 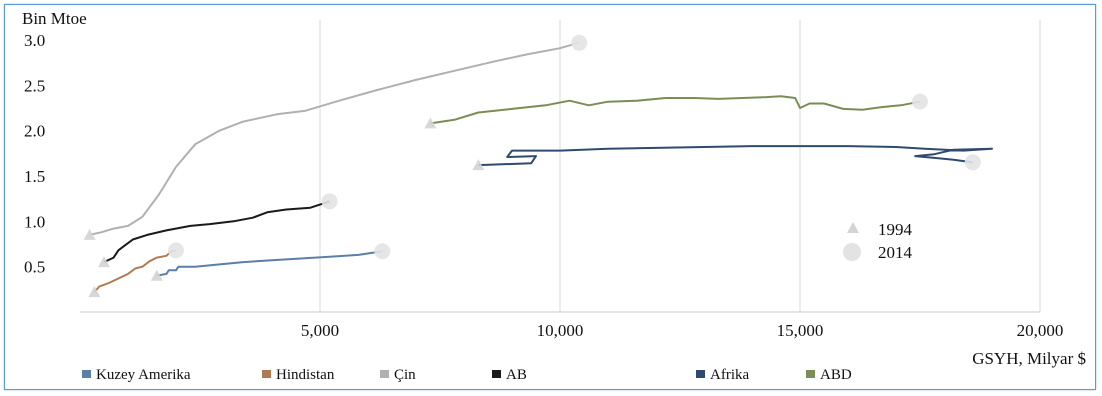 What do you see at coordinates (836, 375) in the screenshot?
I see `legend-label: ABD` at bounding box center [836, 375].